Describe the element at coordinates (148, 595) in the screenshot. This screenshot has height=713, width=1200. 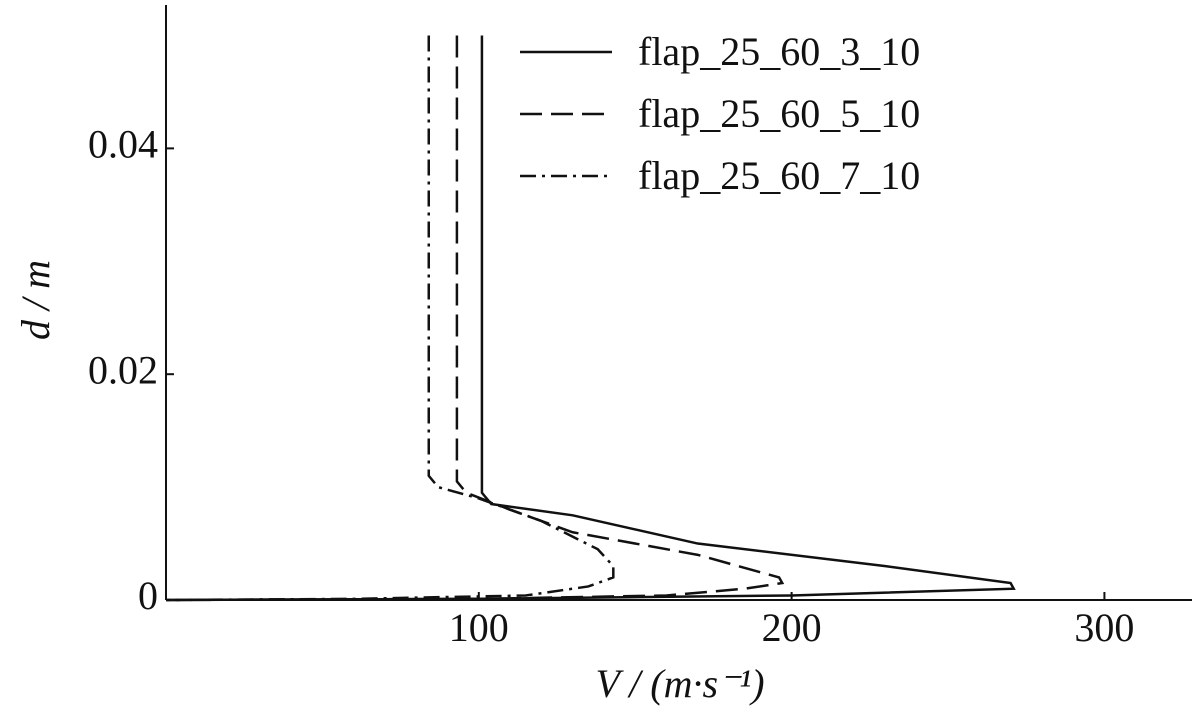
I see `y-tick-label: 0` at that location.